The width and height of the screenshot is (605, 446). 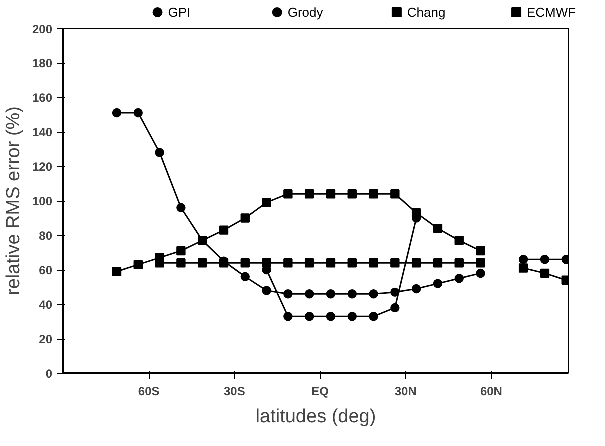 I want to click on x-tick-label: 30N, so click(x=405, y=391).